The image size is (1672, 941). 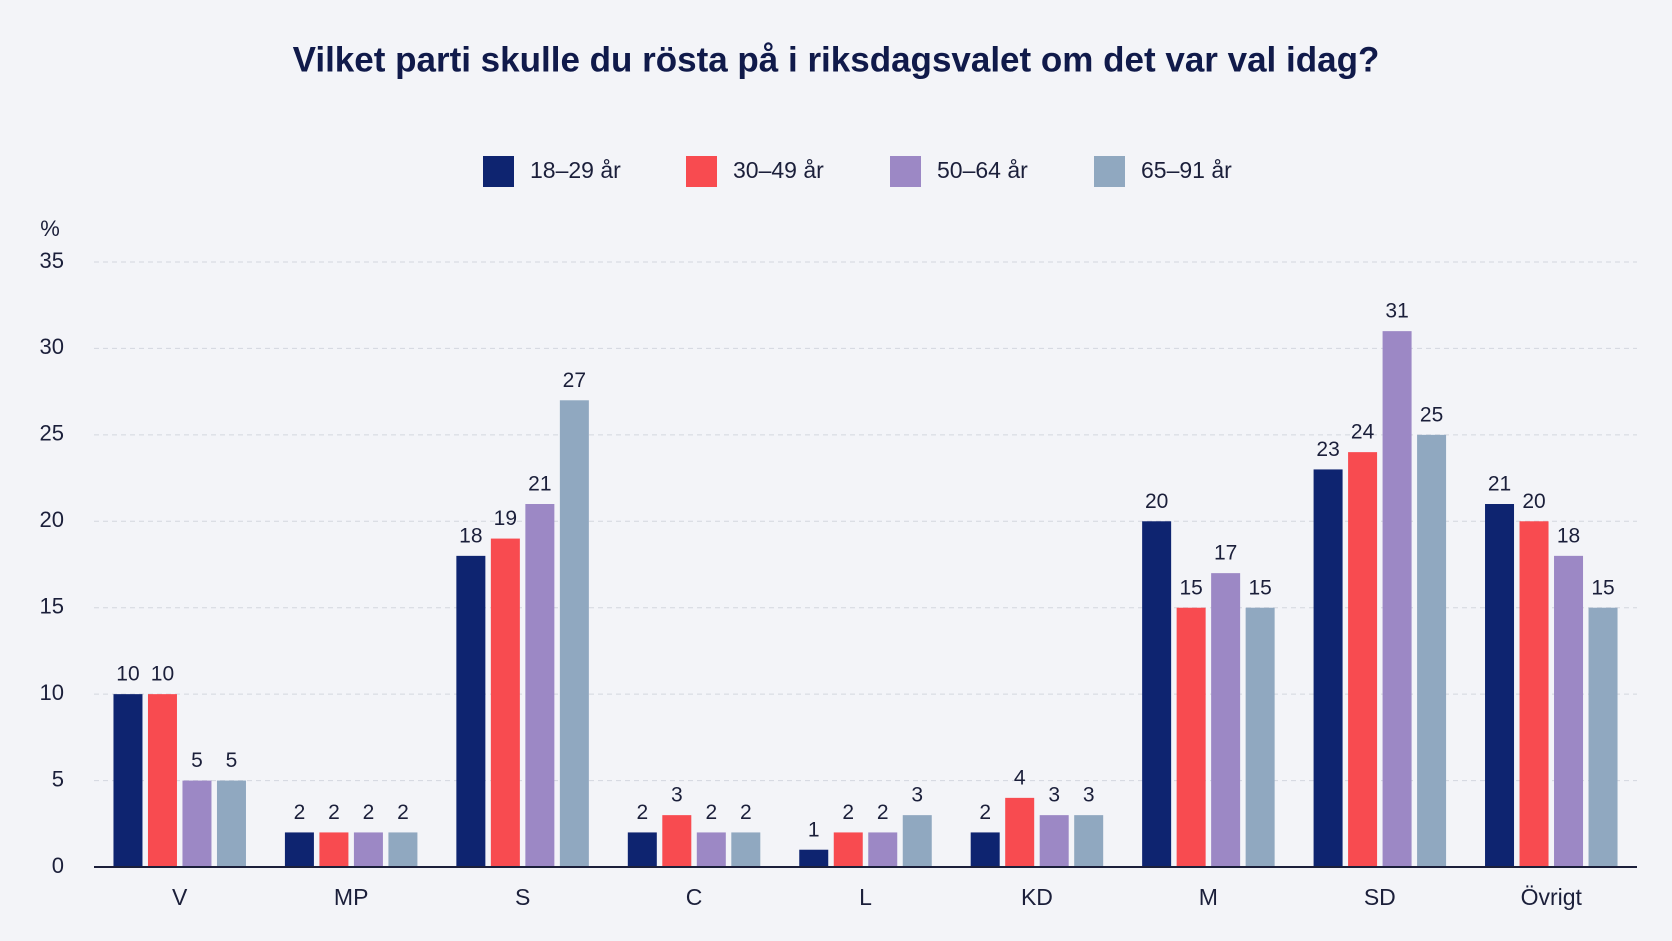 What do you see at coordinates (1380, 897) in the screenshot?
I see `x-tick-label: SD` at bounding box center [1380, 897].